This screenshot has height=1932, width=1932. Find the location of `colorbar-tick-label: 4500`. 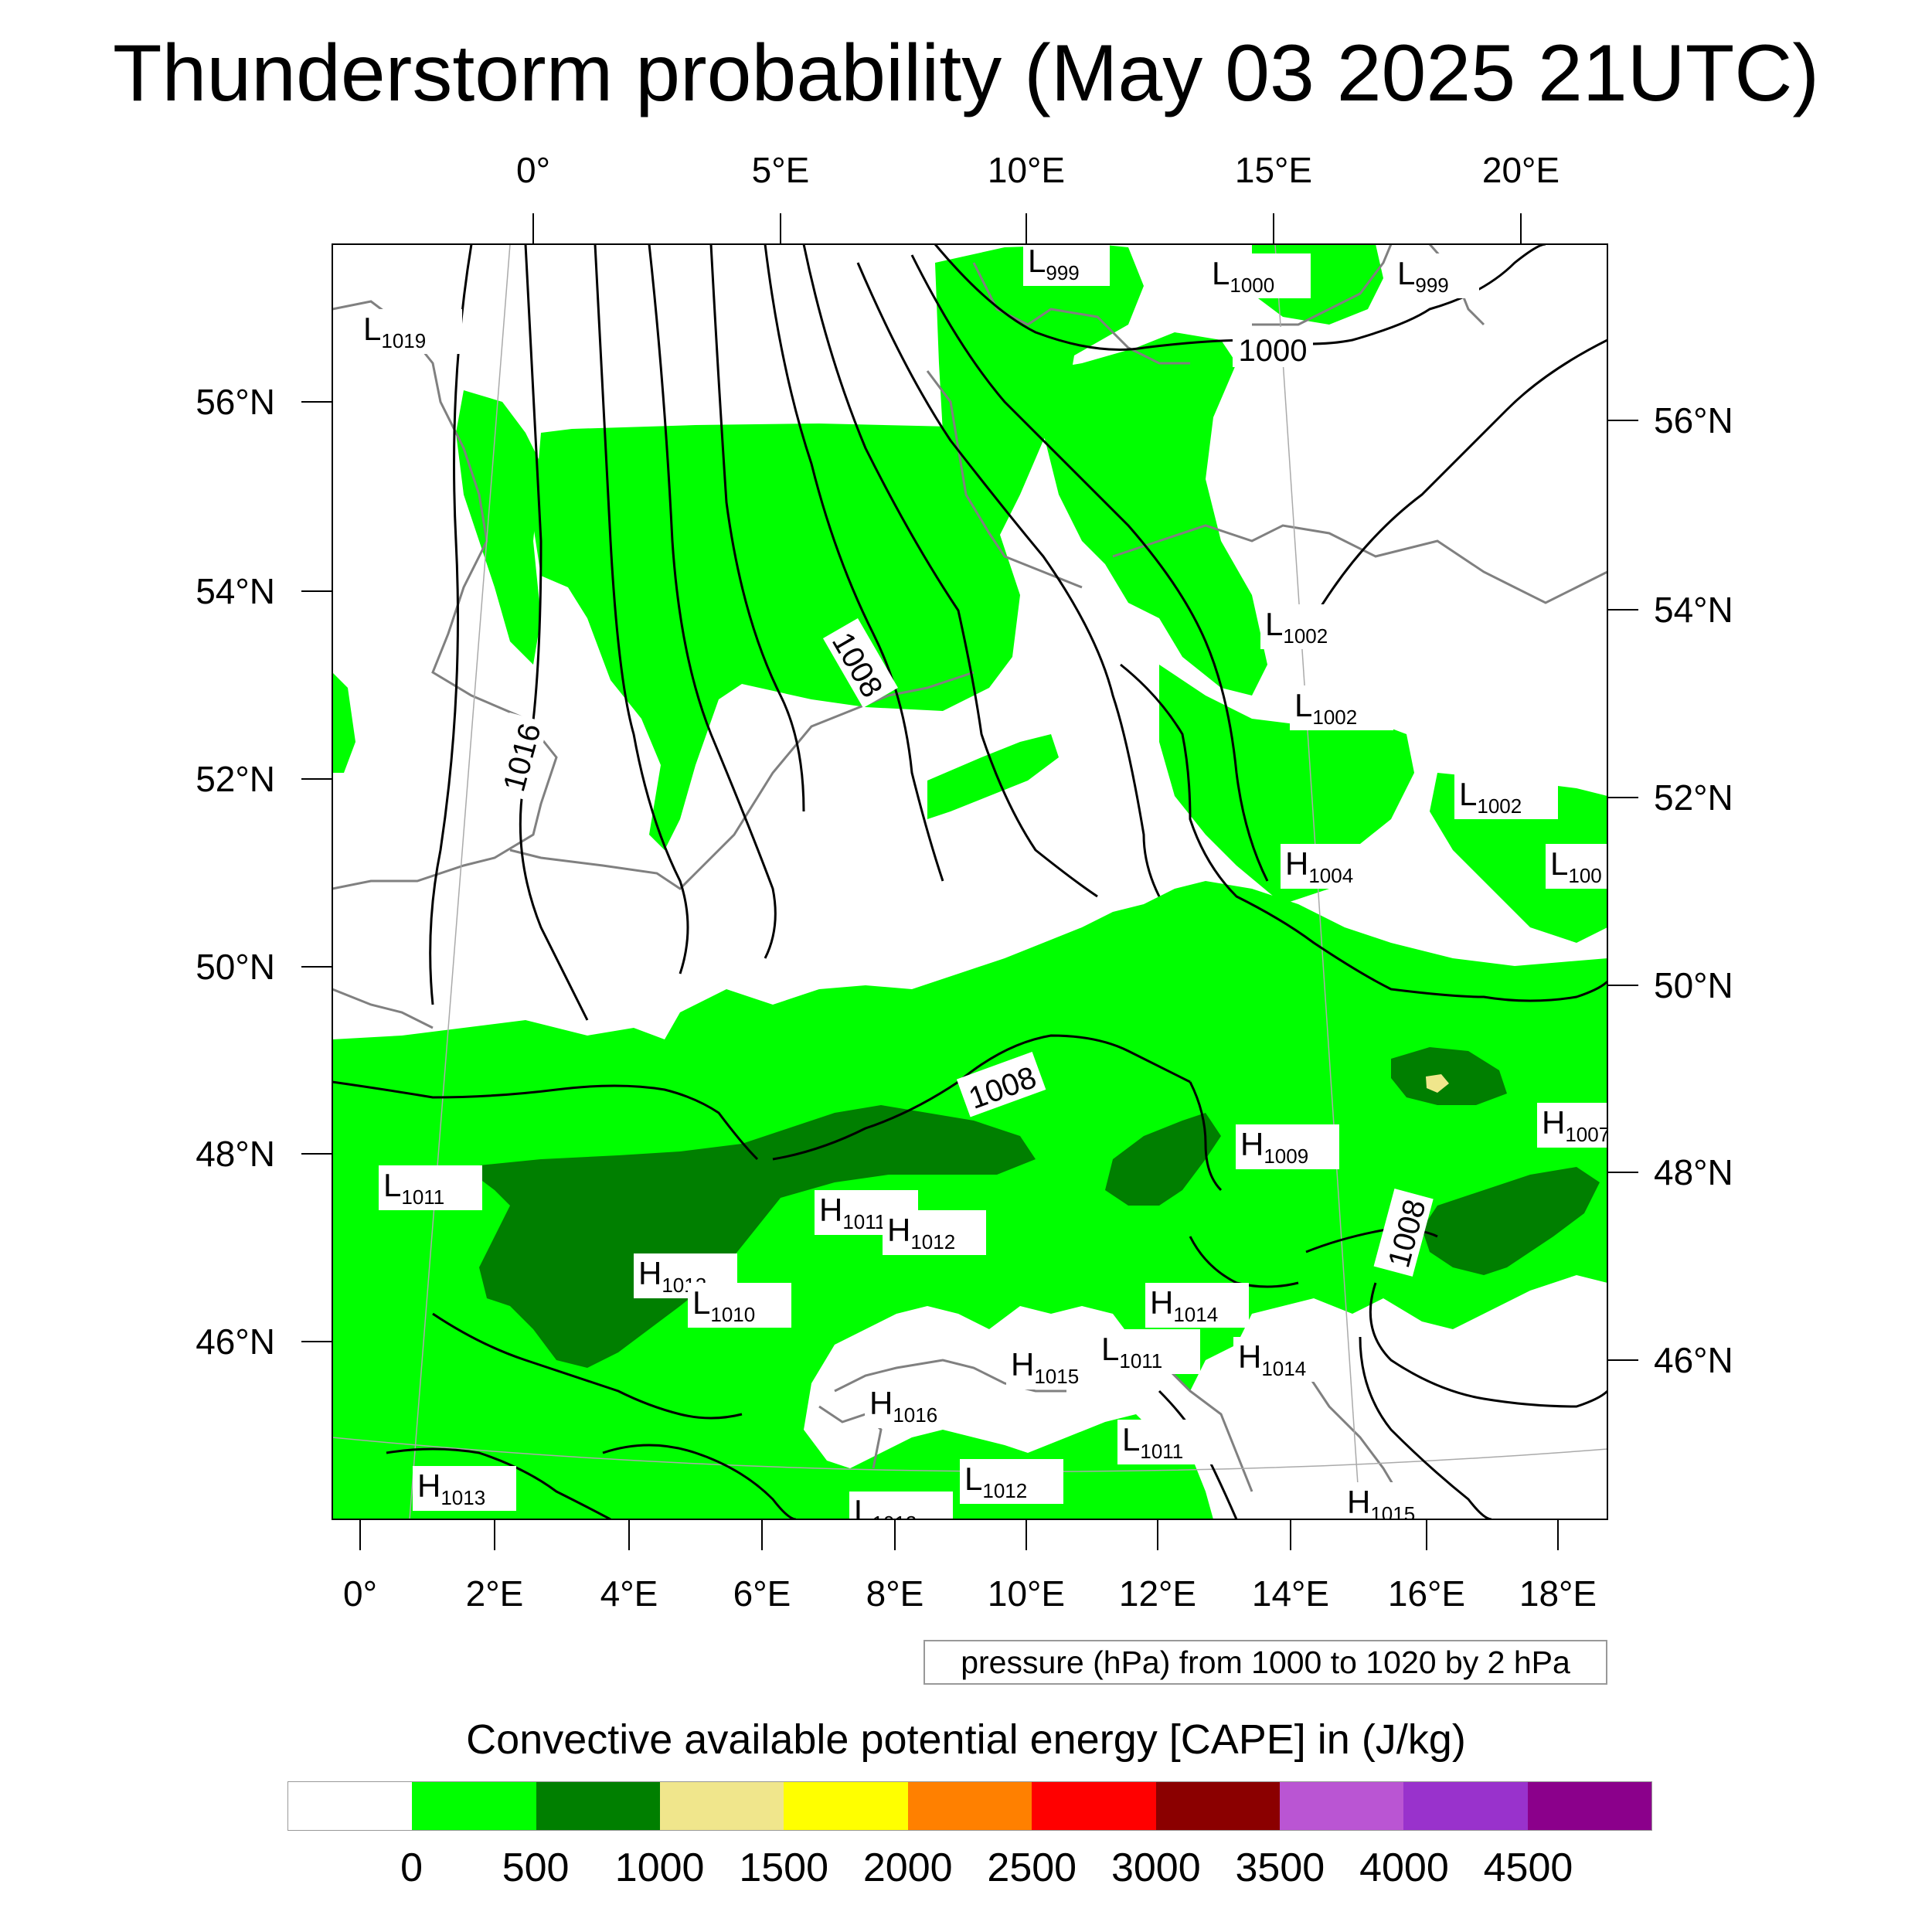

colorbar-tick-label: 4500 is located at coordinates (1528, 1868).